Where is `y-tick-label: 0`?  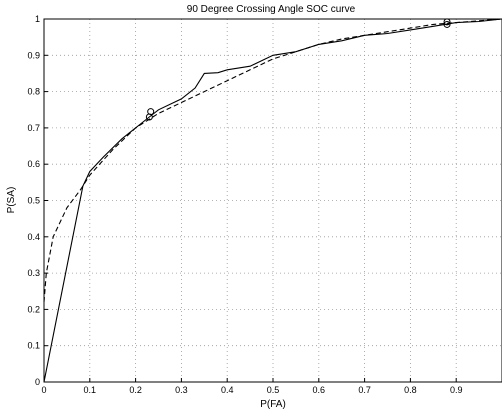
y-tick-label: 0 is located at coordinates (37, 382).